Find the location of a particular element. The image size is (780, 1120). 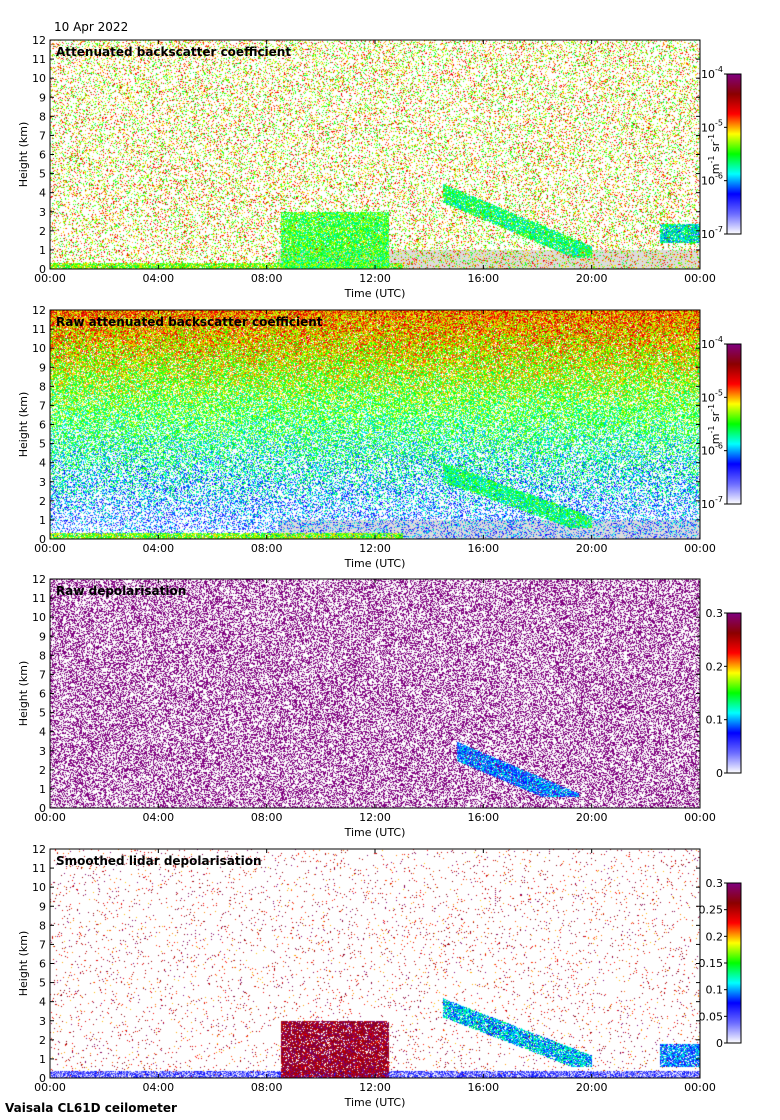

panel-title: Smoothed lidar depolarisation is located at coordinates (159, 861).